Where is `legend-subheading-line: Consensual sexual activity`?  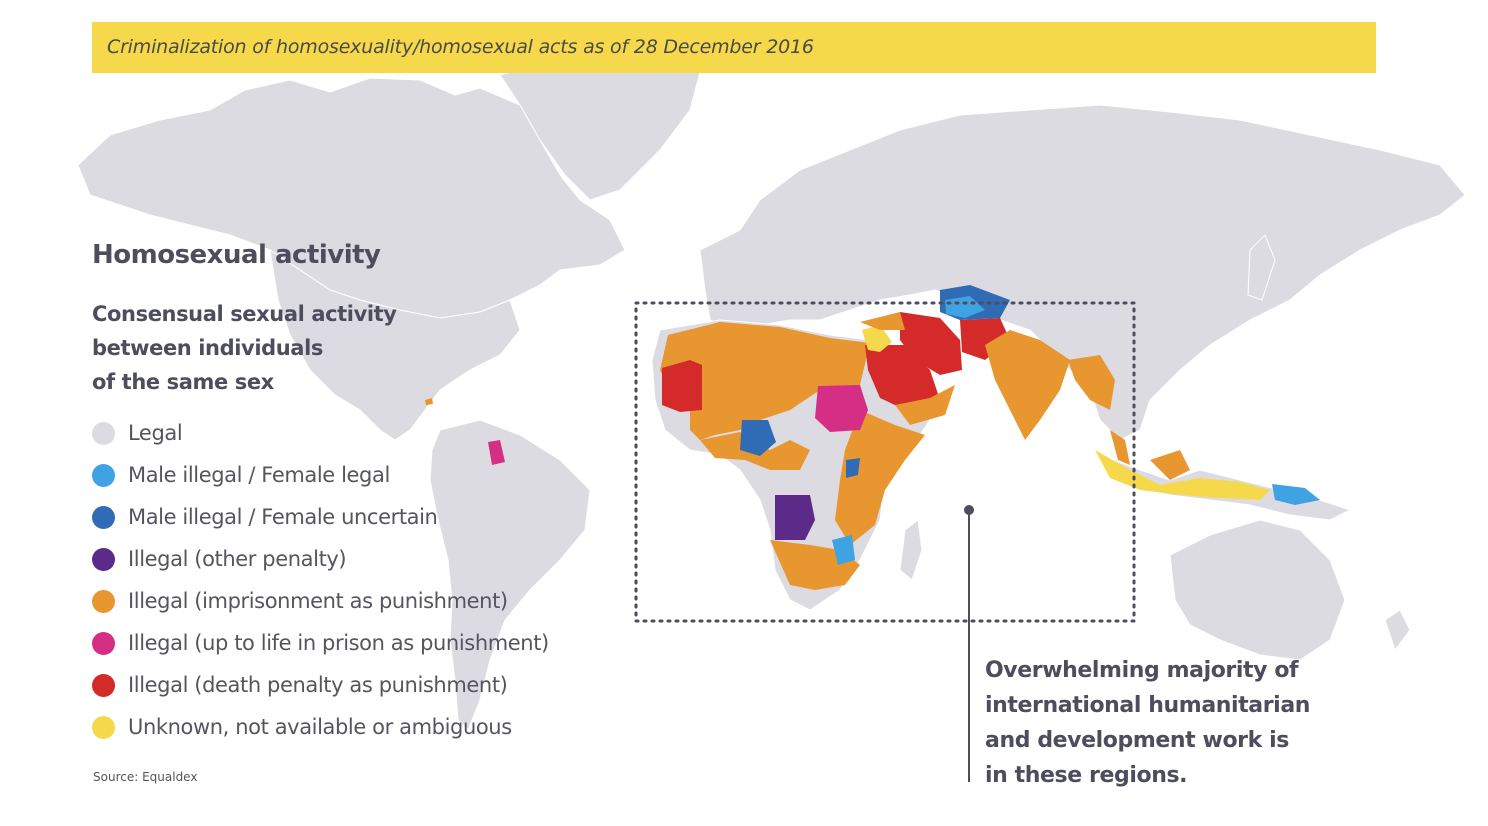
legend-subheading-line: Consensual sexual activity is located at coordinates (244, 314).